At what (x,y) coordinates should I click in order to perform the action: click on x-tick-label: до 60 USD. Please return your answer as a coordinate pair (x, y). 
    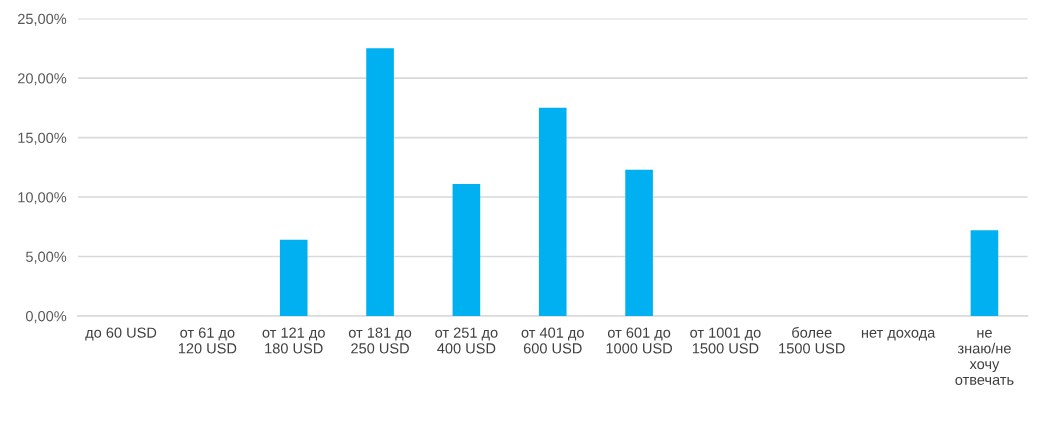
    Looking at the image, I should click on (121, 334).